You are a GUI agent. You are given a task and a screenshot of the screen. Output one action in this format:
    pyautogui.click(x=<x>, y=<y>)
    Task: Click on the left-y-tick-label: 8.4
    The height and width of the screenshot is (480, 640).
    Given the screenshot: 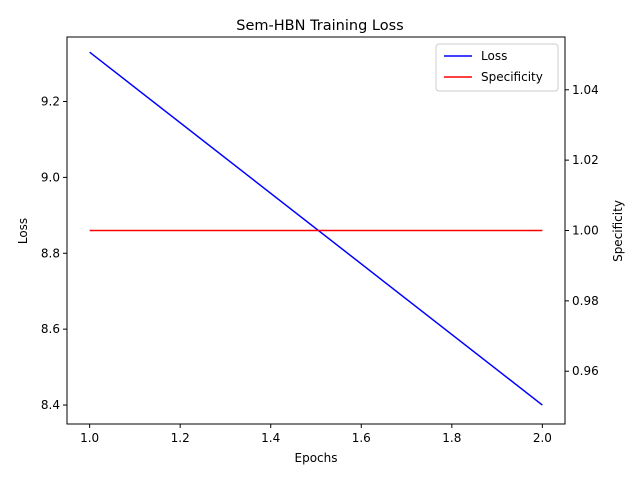 What is the action you would take?
    pyautogui.click(x=50, y=405)
    